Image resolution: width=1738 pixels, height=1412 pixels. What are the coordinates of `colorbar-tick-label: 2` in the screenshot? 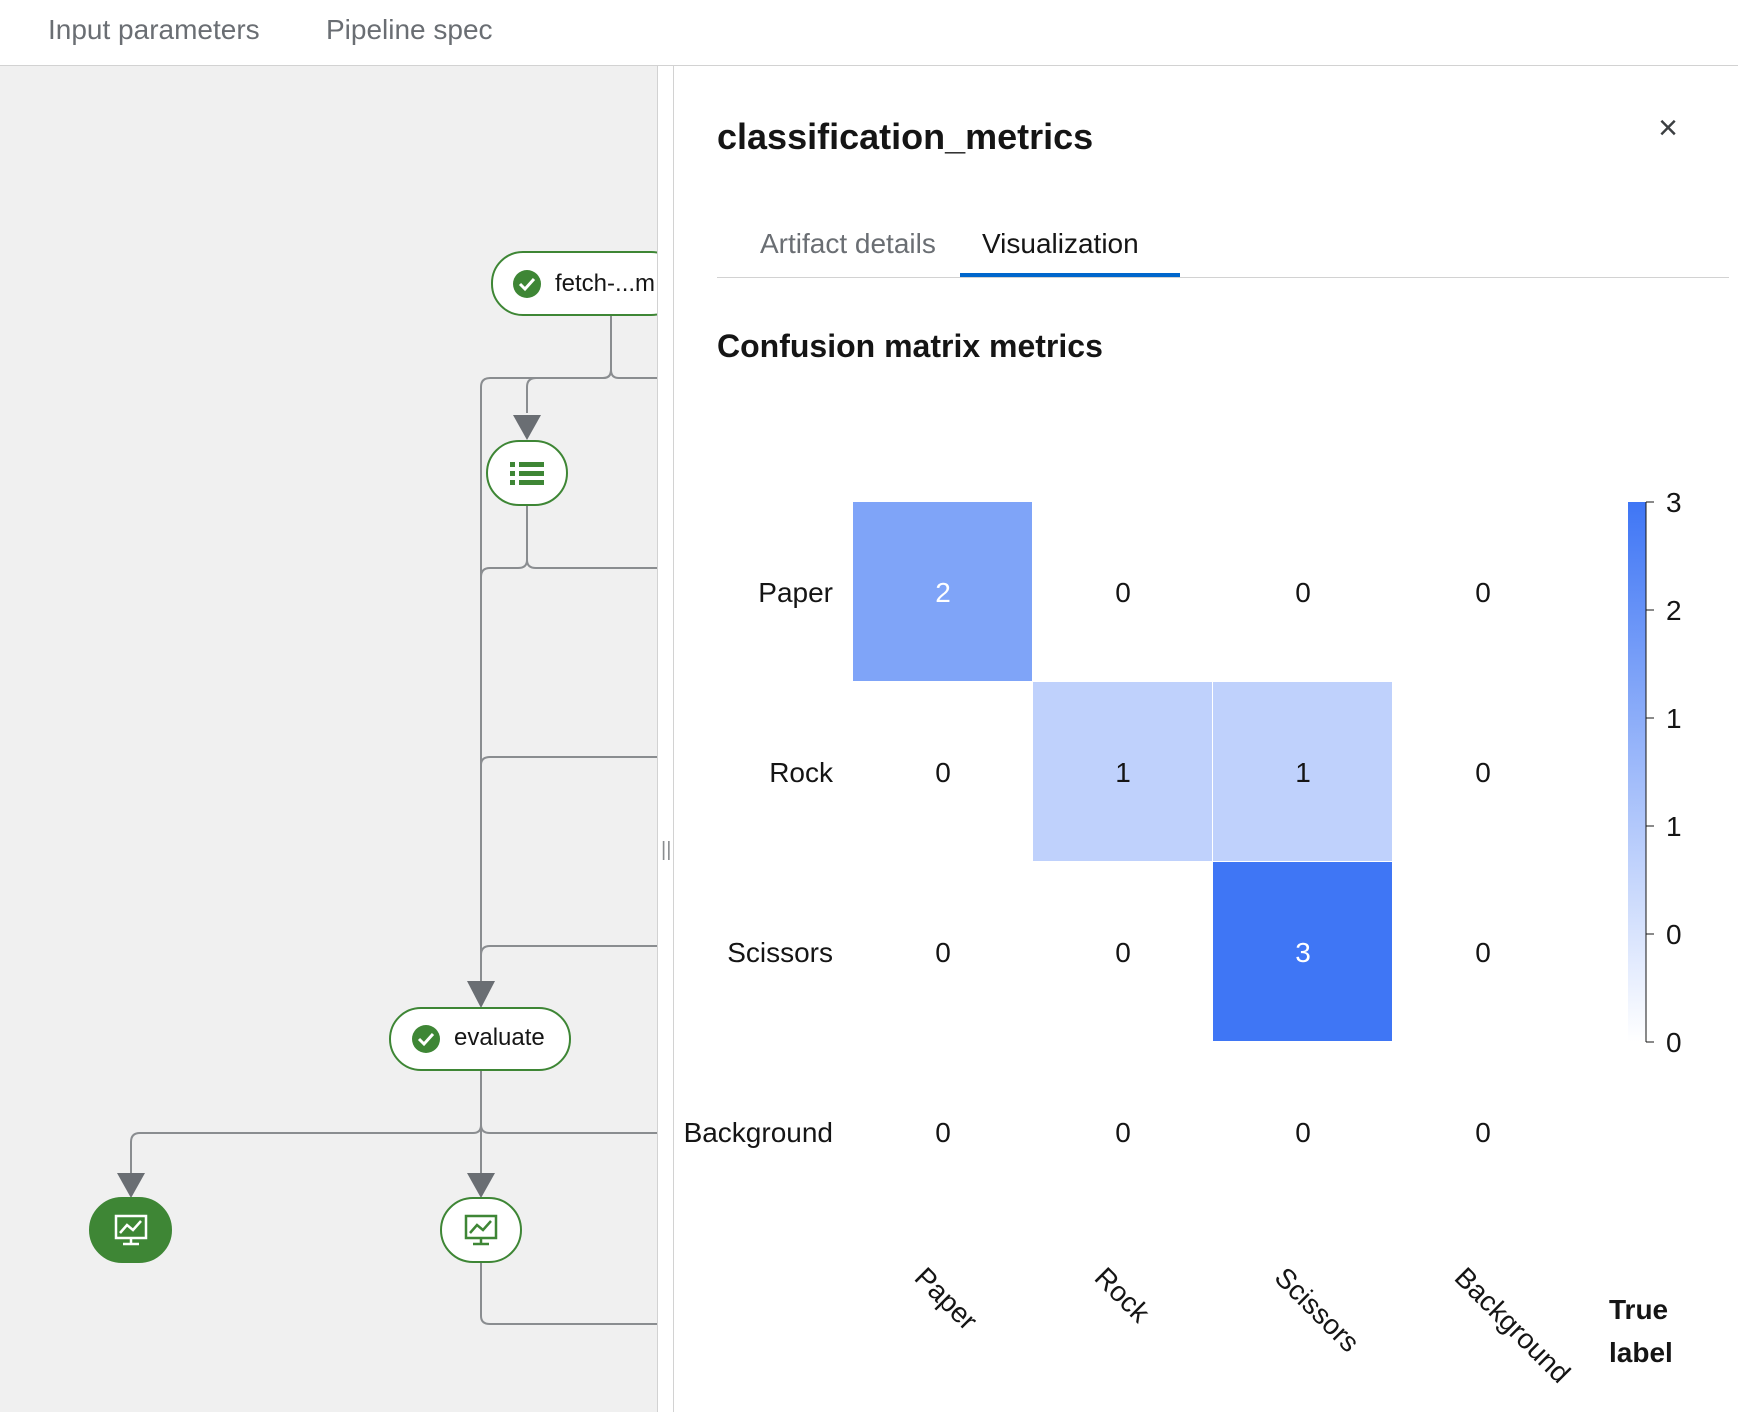 It's located at (1674, 610).